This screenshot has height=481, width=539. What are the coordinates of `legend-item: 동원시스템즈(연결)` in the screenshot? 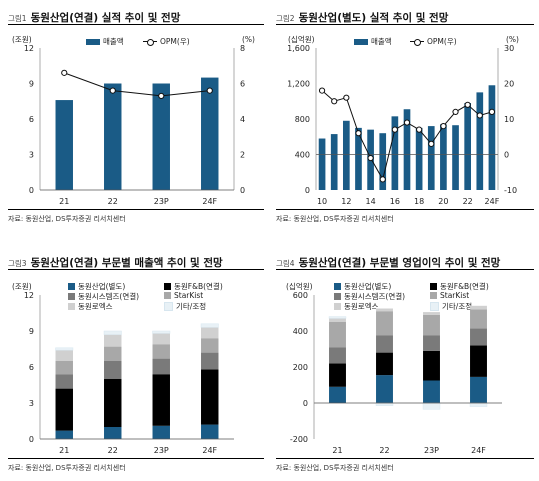 It's located at (103, 296).